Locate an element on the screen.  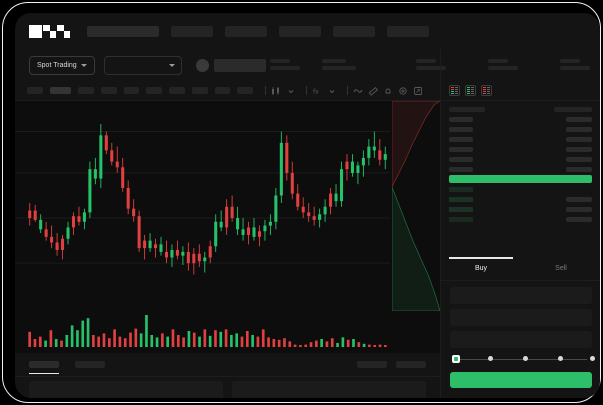
ruler-icon is located at coordinates (373, 91).